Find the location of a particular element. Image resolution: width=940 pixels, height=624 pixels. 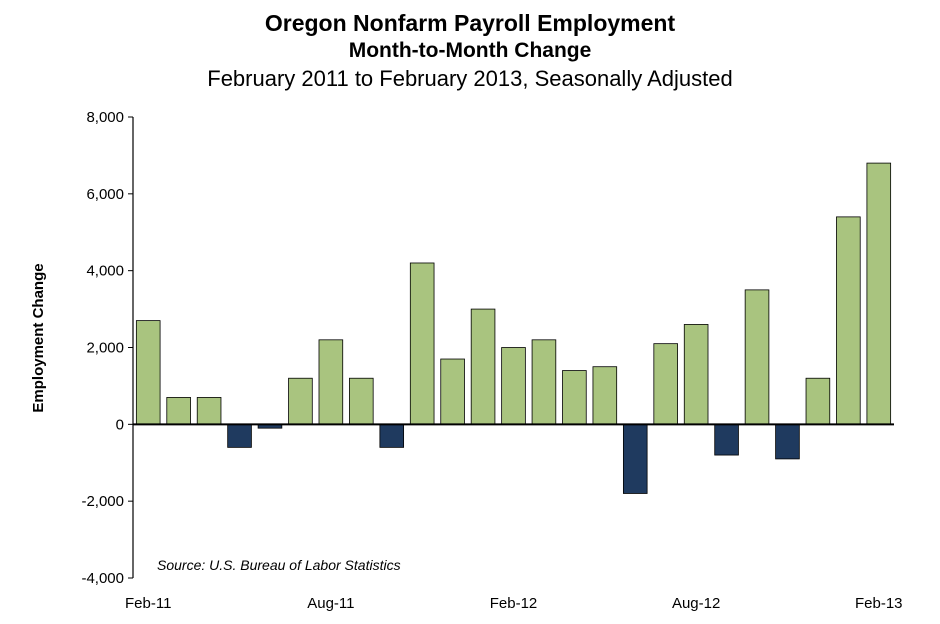

x-tick-label: Feb-11 is located at coordinates (148, 603).